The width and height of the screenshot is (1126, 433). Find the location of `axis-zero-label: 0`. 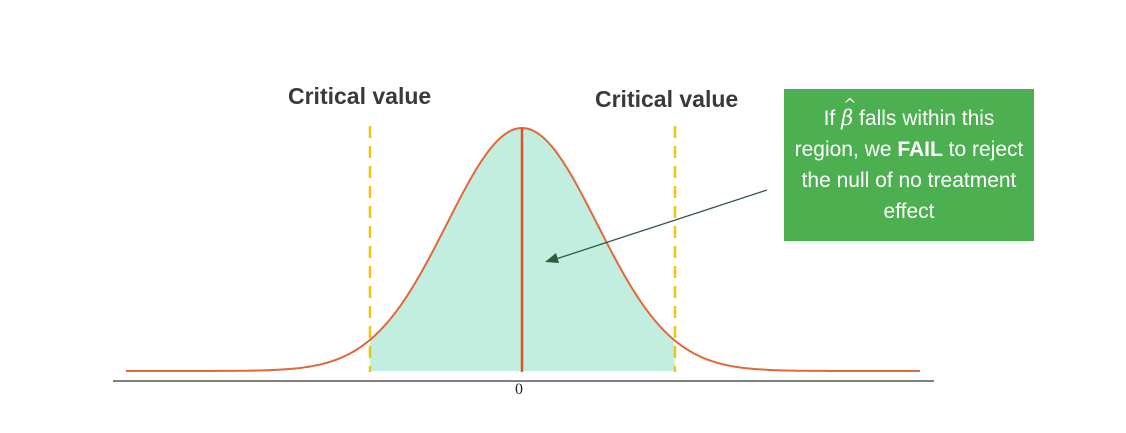

axis-zero-label: 0 is located at coordinates (519, 389).